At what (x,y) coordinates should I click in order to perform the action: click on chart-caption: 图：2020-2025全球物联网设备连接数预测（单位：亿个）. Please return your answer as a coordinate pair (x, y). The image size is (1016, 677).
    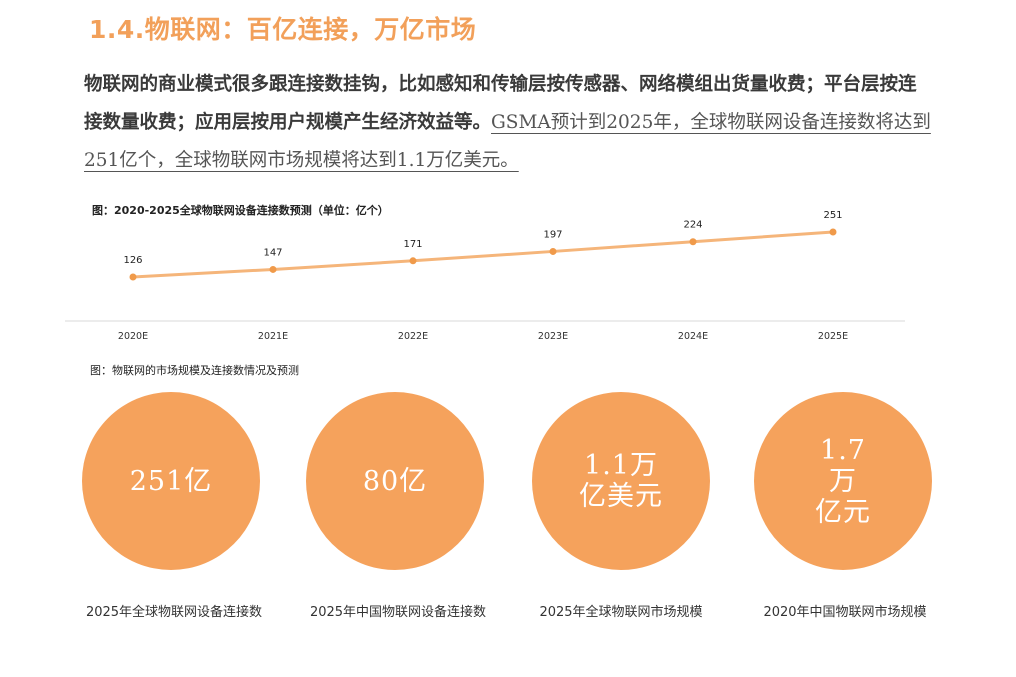
    Looking at the image, I should click on (240, 210).